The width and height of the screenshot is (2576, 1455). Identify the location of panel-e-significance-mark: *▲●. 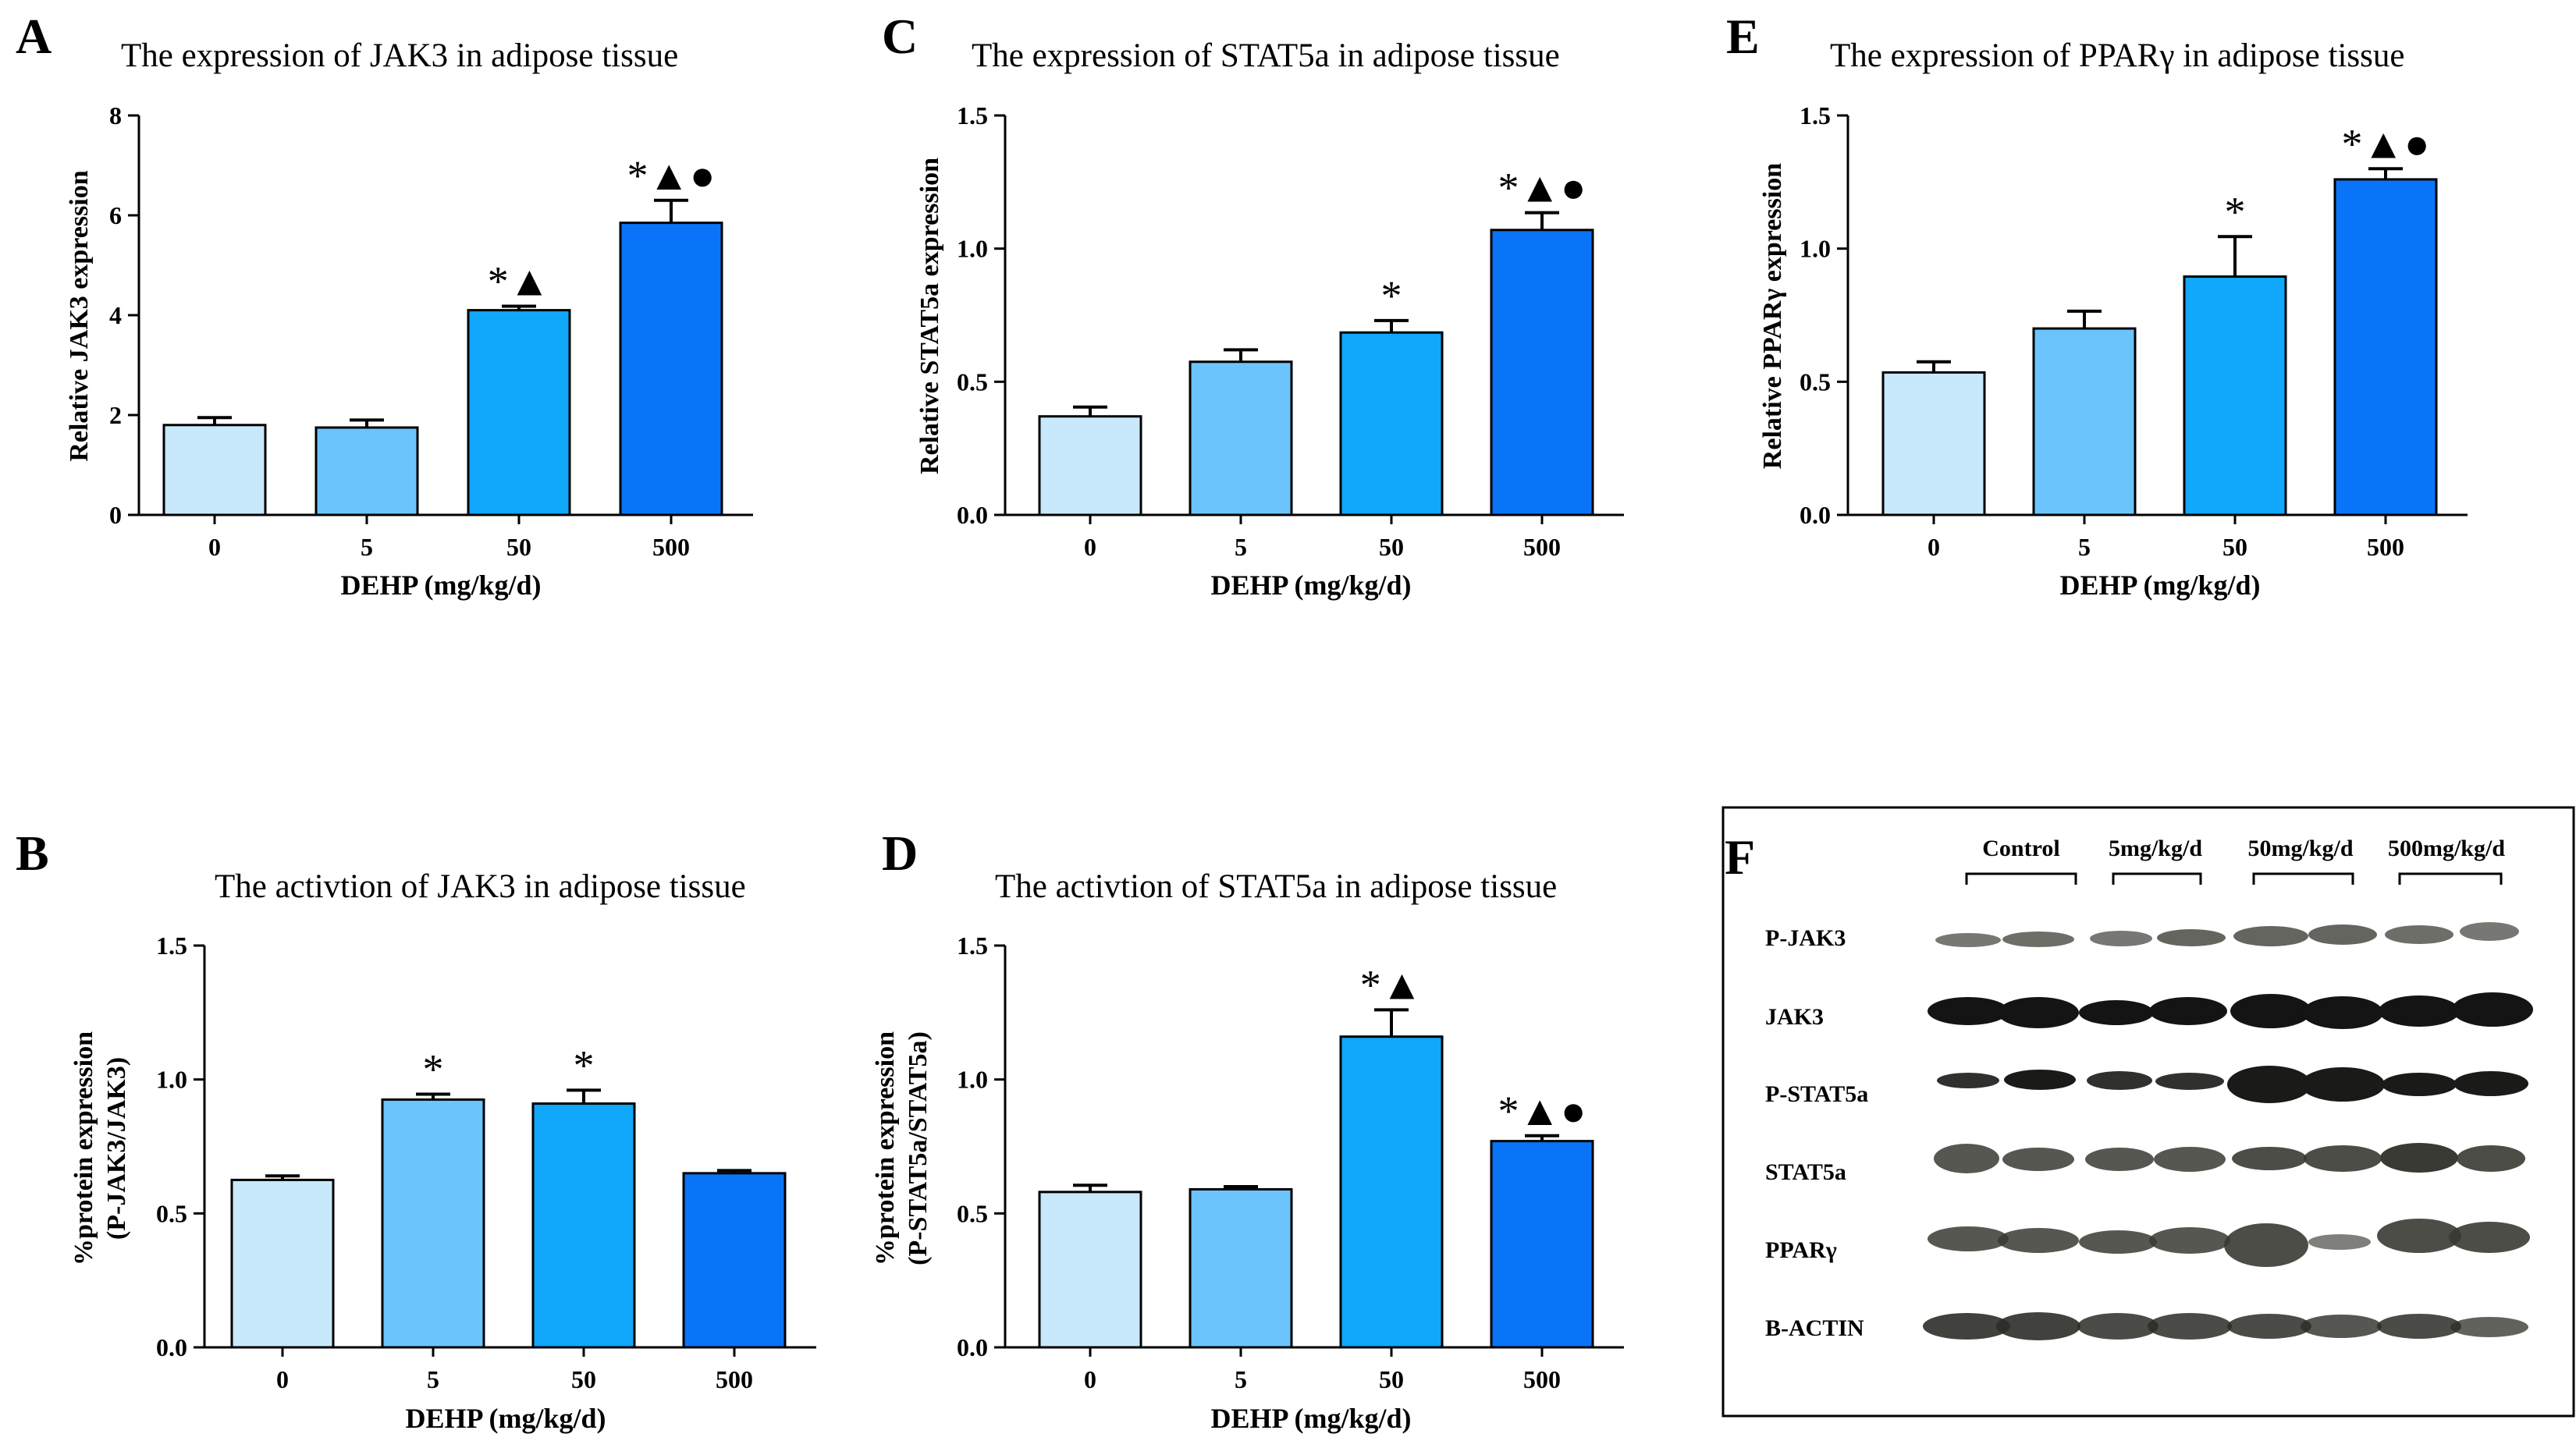
(2385, 143).